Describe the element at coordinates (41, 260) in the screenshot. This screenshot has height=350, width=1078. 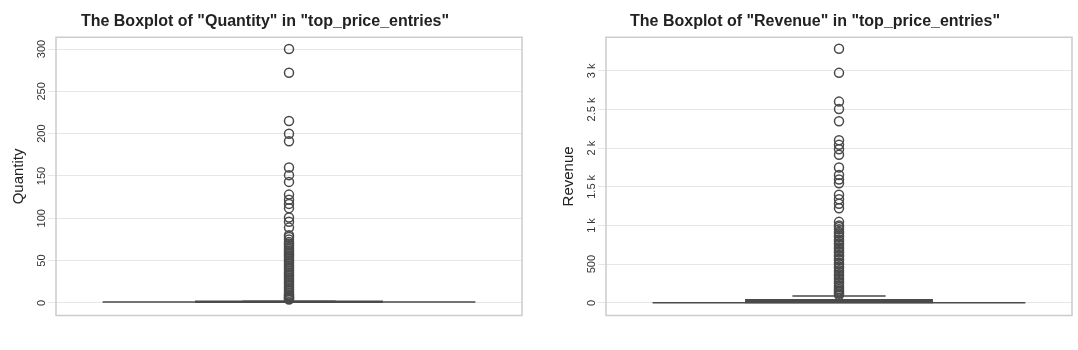
I see `y-tick-label: 50` at that location.